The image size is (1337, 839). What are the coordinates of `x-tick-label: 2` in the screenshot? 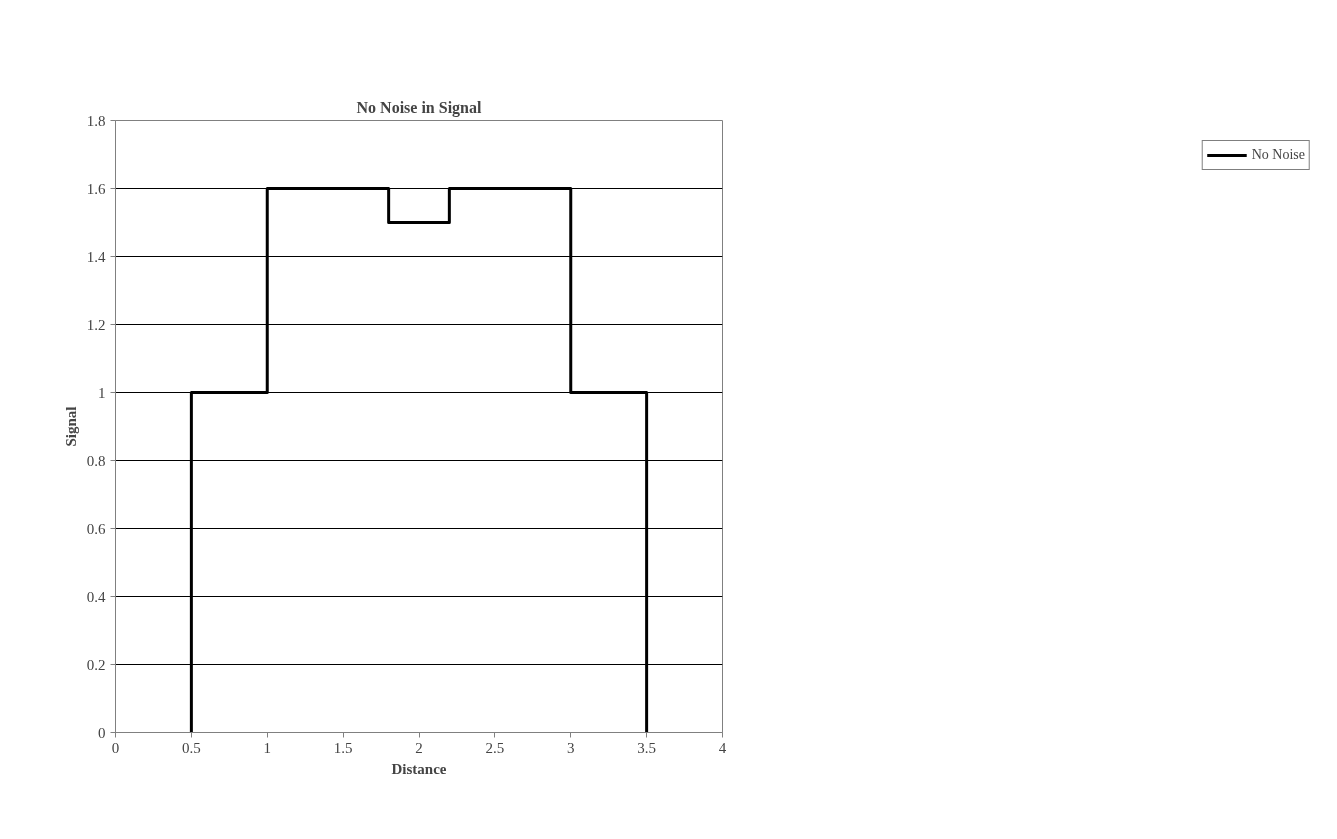 It's located at (419, 747).